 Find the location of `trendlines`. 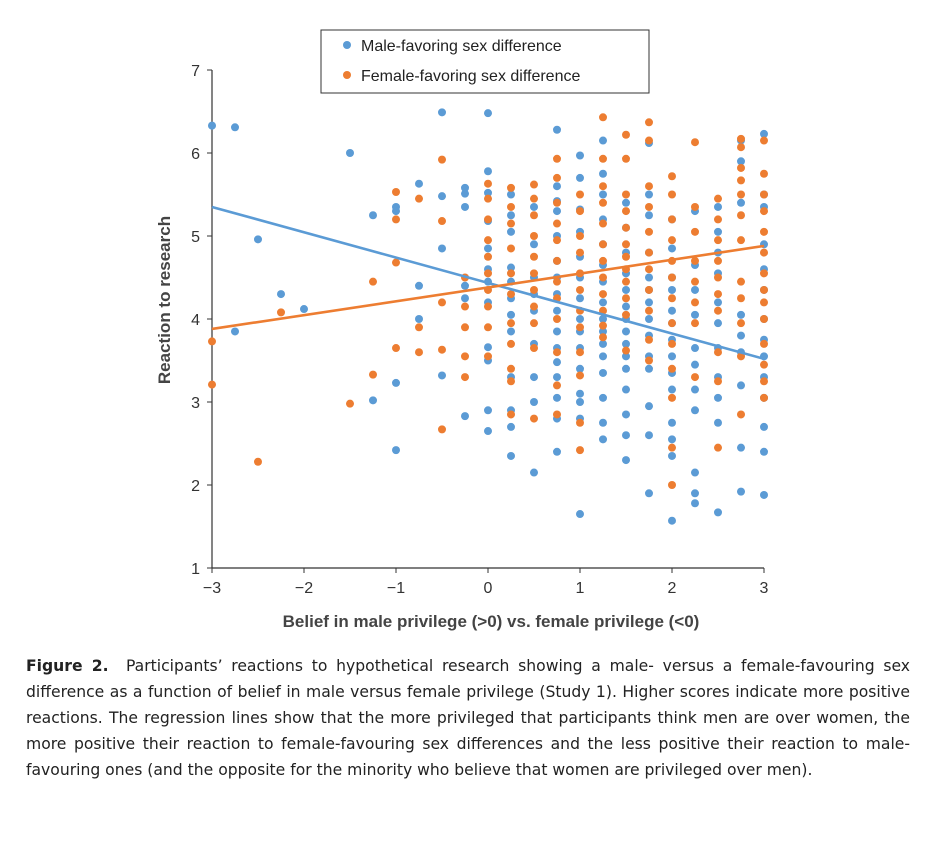

trendlines is located at coordinates (488, 283).